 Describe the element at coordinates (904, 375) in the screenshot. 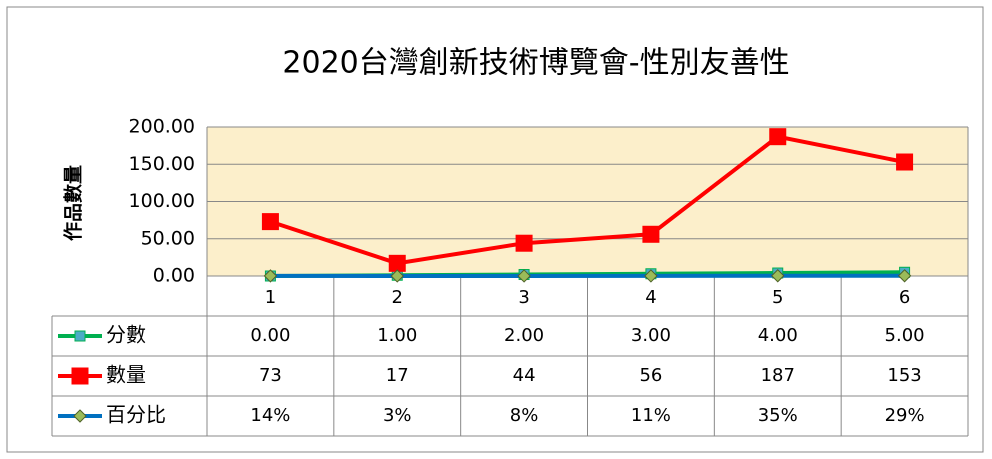

I see `table-value: 153` at that location.